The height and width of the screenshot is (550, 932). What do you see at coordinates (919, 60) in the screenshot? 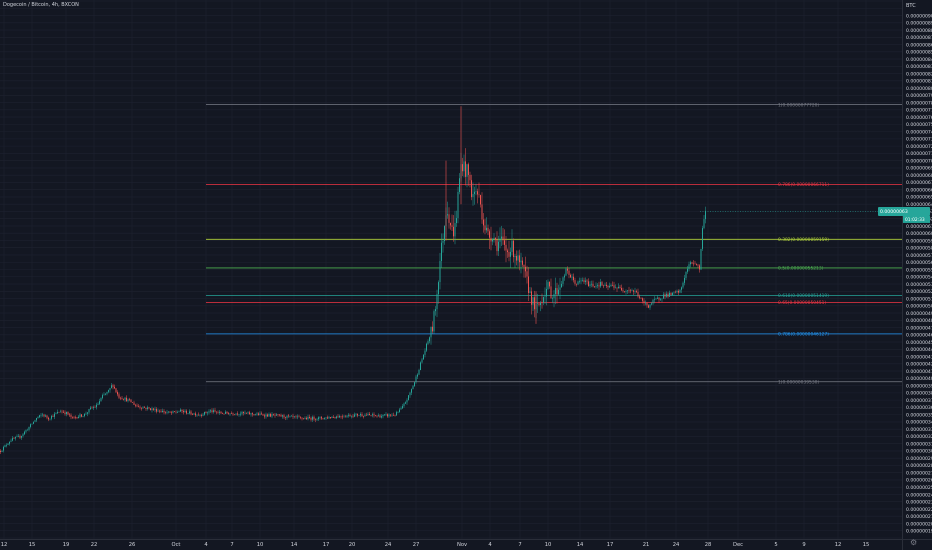
I see `y-tick-label: 0.00000084000` at bounding box center [919, 60].